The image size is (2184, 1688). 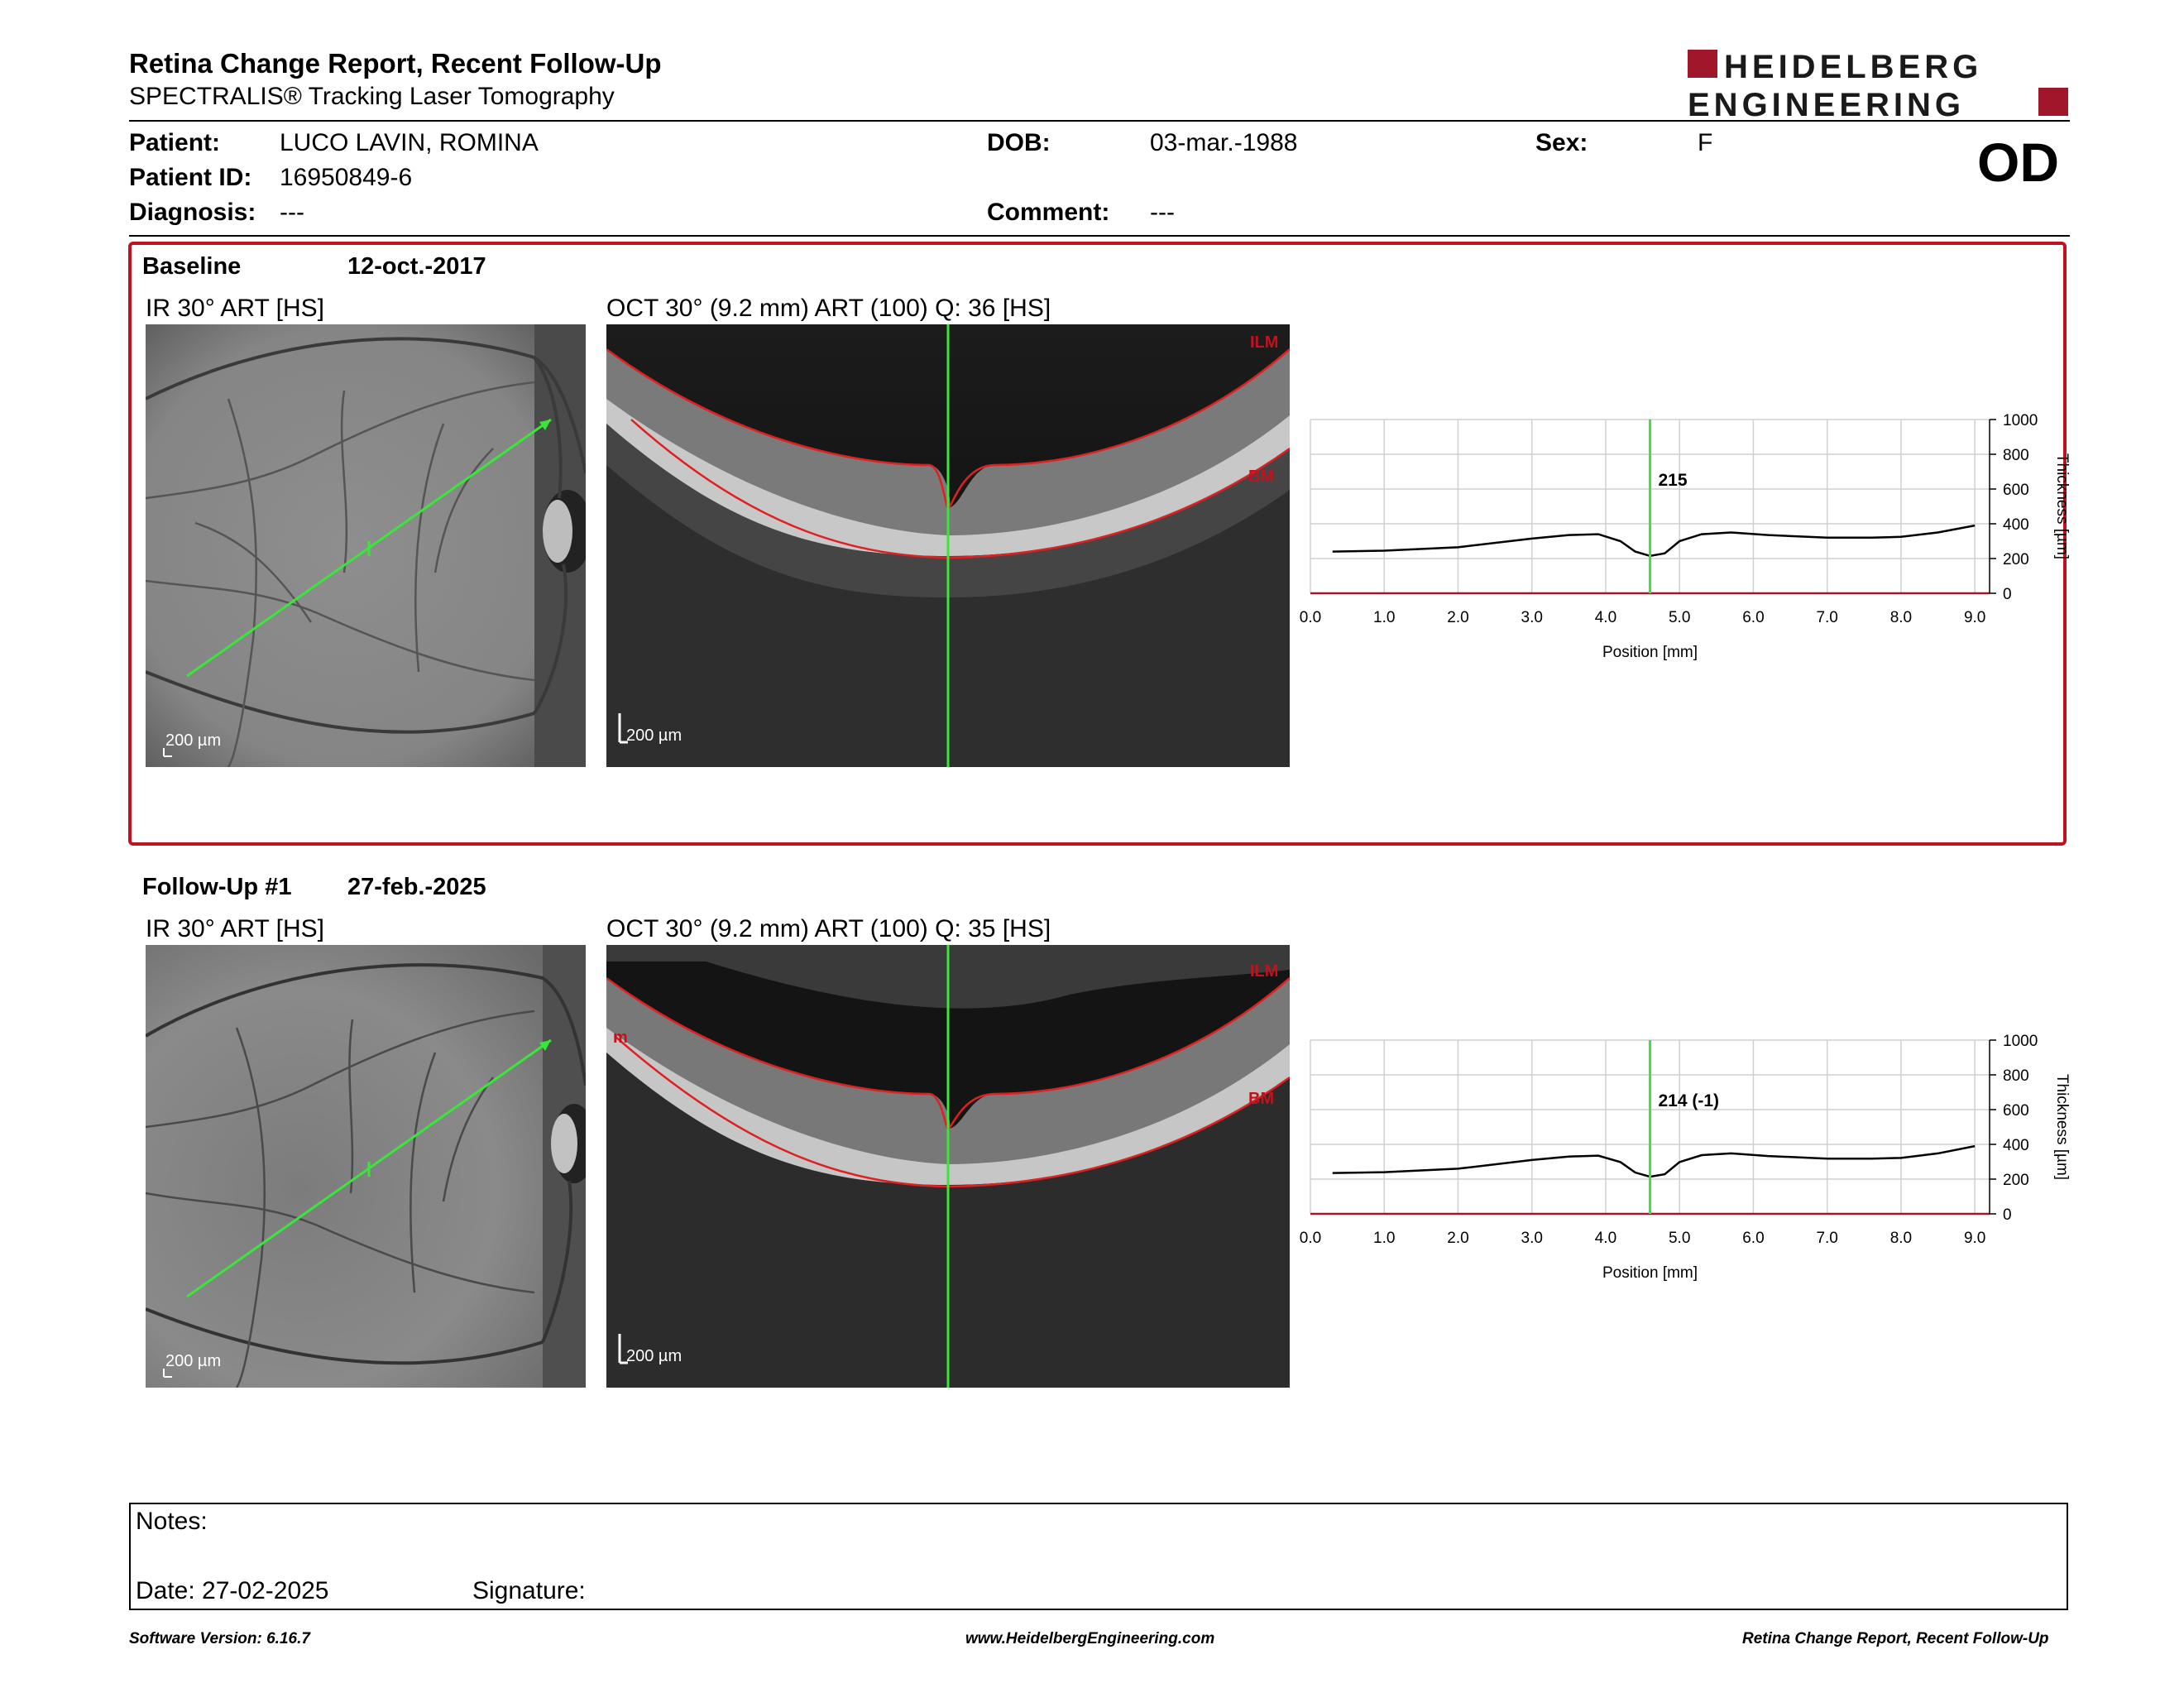 What do you see at coordinates (235, 928) in the screenshot?
I see `followup-ir-title: IR 30° ART [HS]` at bounding box center [235, 928].